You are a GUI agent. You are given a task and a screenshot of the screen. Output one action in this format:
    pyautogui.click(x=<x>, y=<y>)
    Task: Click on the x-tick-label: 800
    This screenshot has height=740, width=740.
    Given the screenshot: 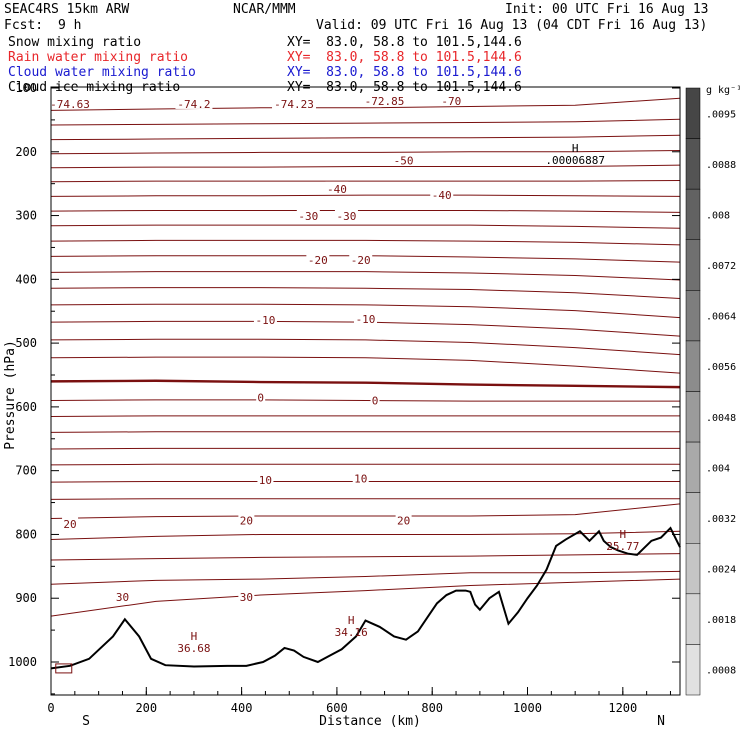 What is the action you would take?
    pyautogui.click(x=432, y=708)
    